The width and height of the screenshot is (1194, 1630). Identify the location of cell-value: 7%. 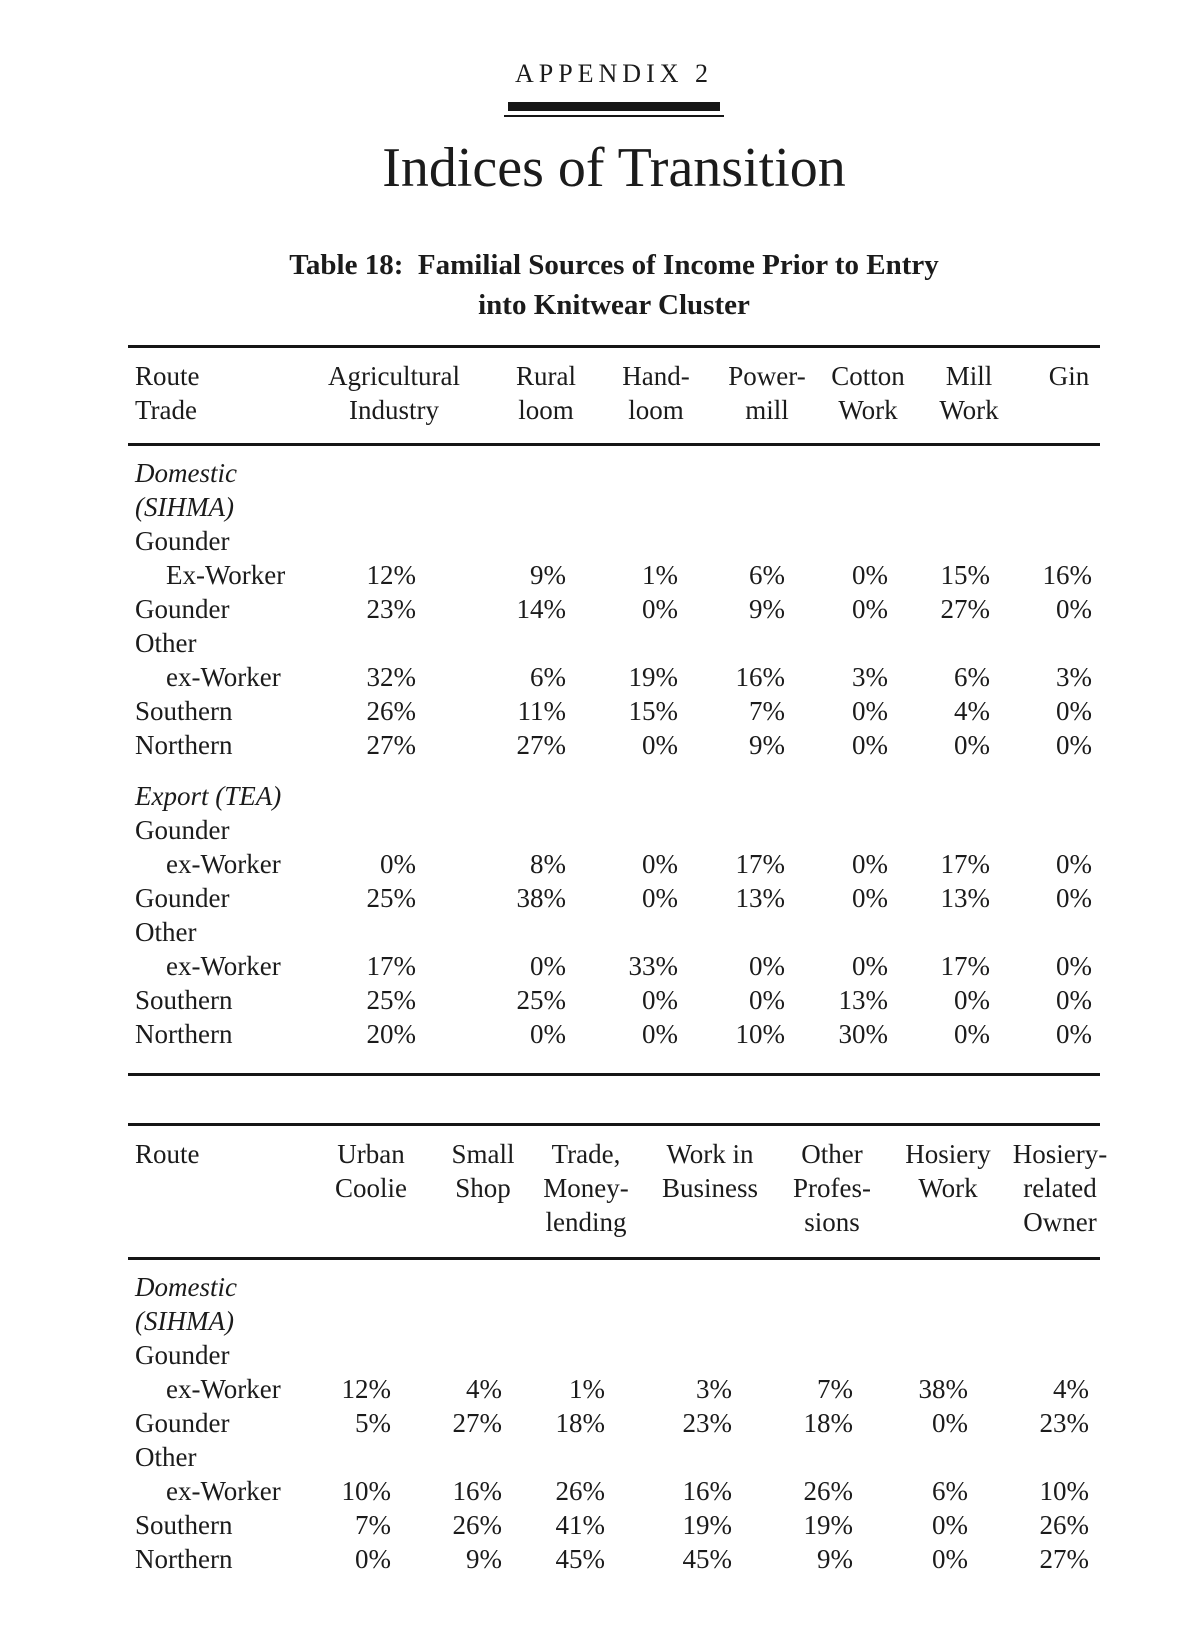
(767, 711).